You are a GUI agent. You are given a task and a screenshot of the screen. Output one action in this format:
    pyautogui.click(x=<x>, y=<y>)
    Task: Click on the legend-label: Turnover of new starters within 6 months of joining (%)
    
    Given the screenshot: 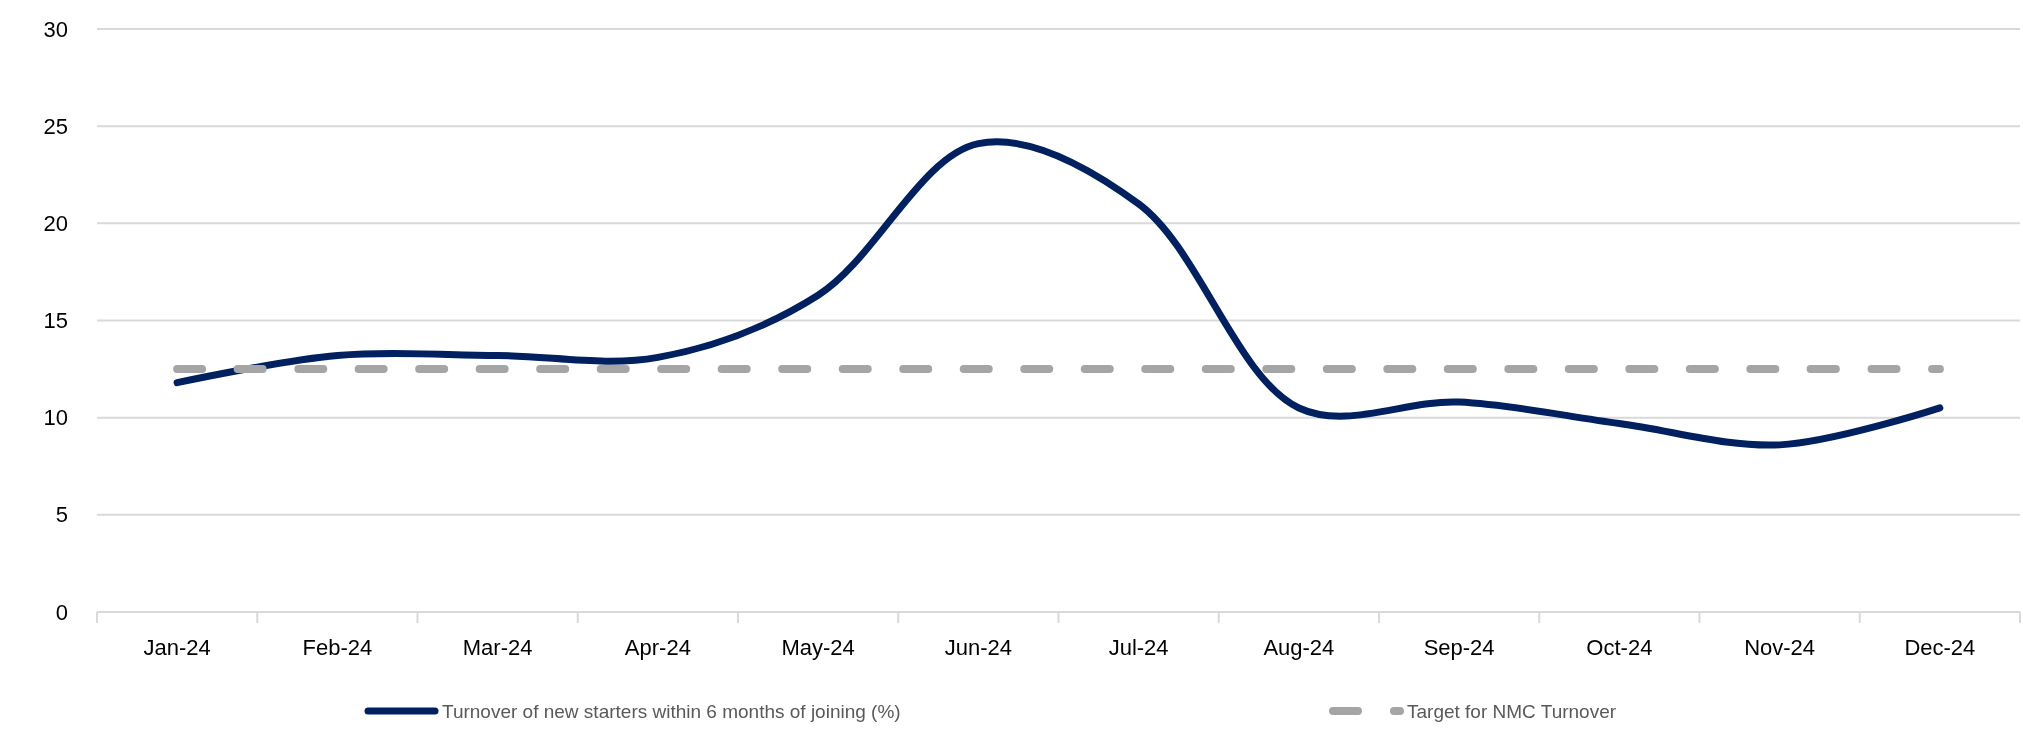 What is the action you would take?
    pyautogui.click(x=671, y=711)
    